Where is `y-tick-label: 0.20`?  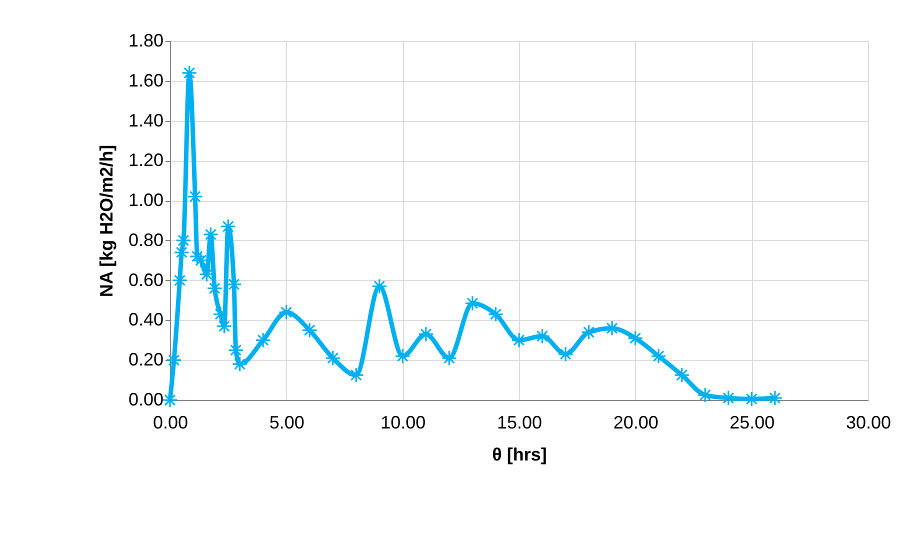 y-tick-label: 0.20 is located at coordinates (146, 360).